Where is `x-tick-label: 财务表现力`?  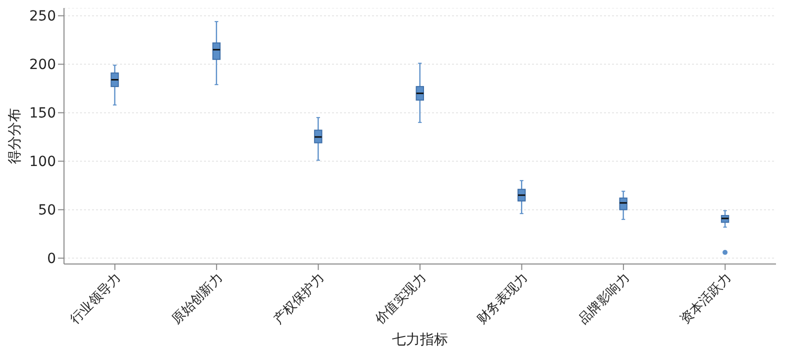
x-tick-label: 财务表现力 is located at coordinates (503, 299).